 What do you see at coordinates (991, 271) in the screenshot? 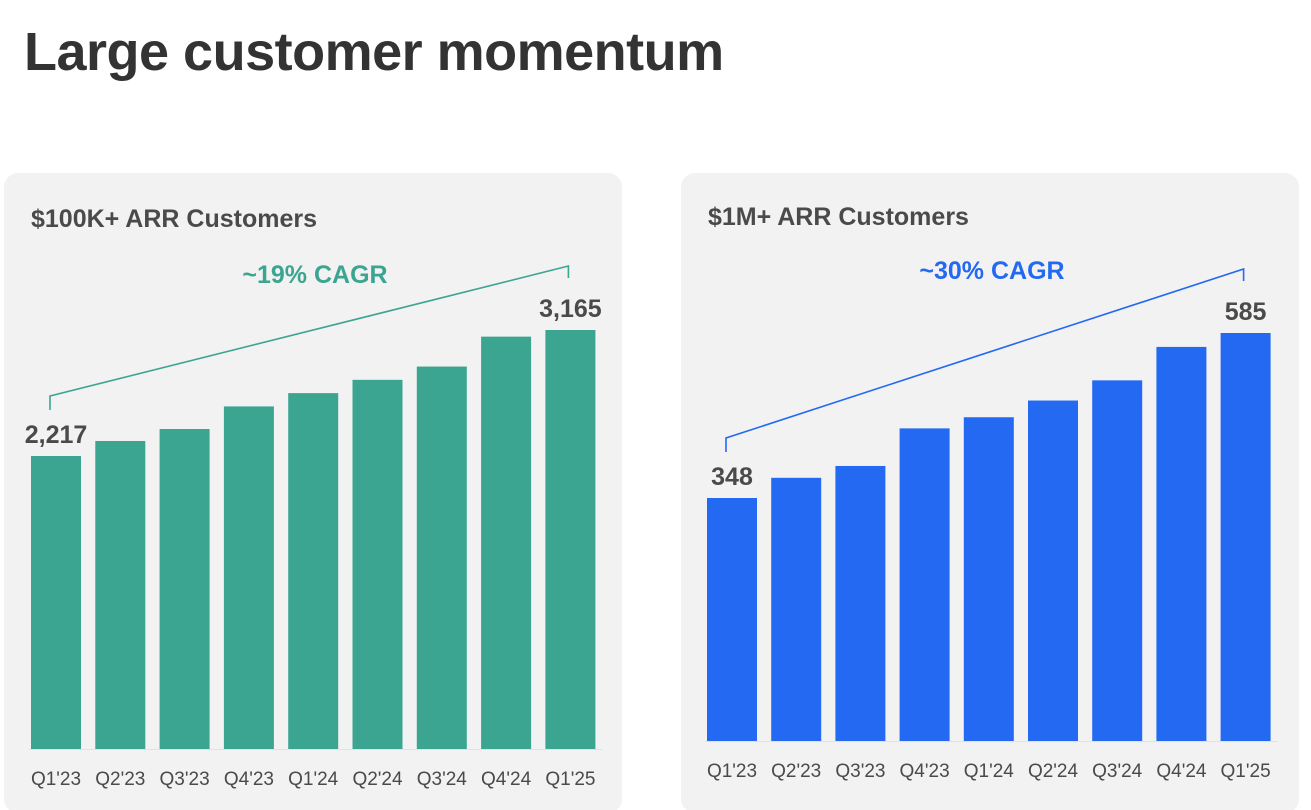
I see `cagr-annotation: ~30% CAGR` at bounding box center [991, 271].